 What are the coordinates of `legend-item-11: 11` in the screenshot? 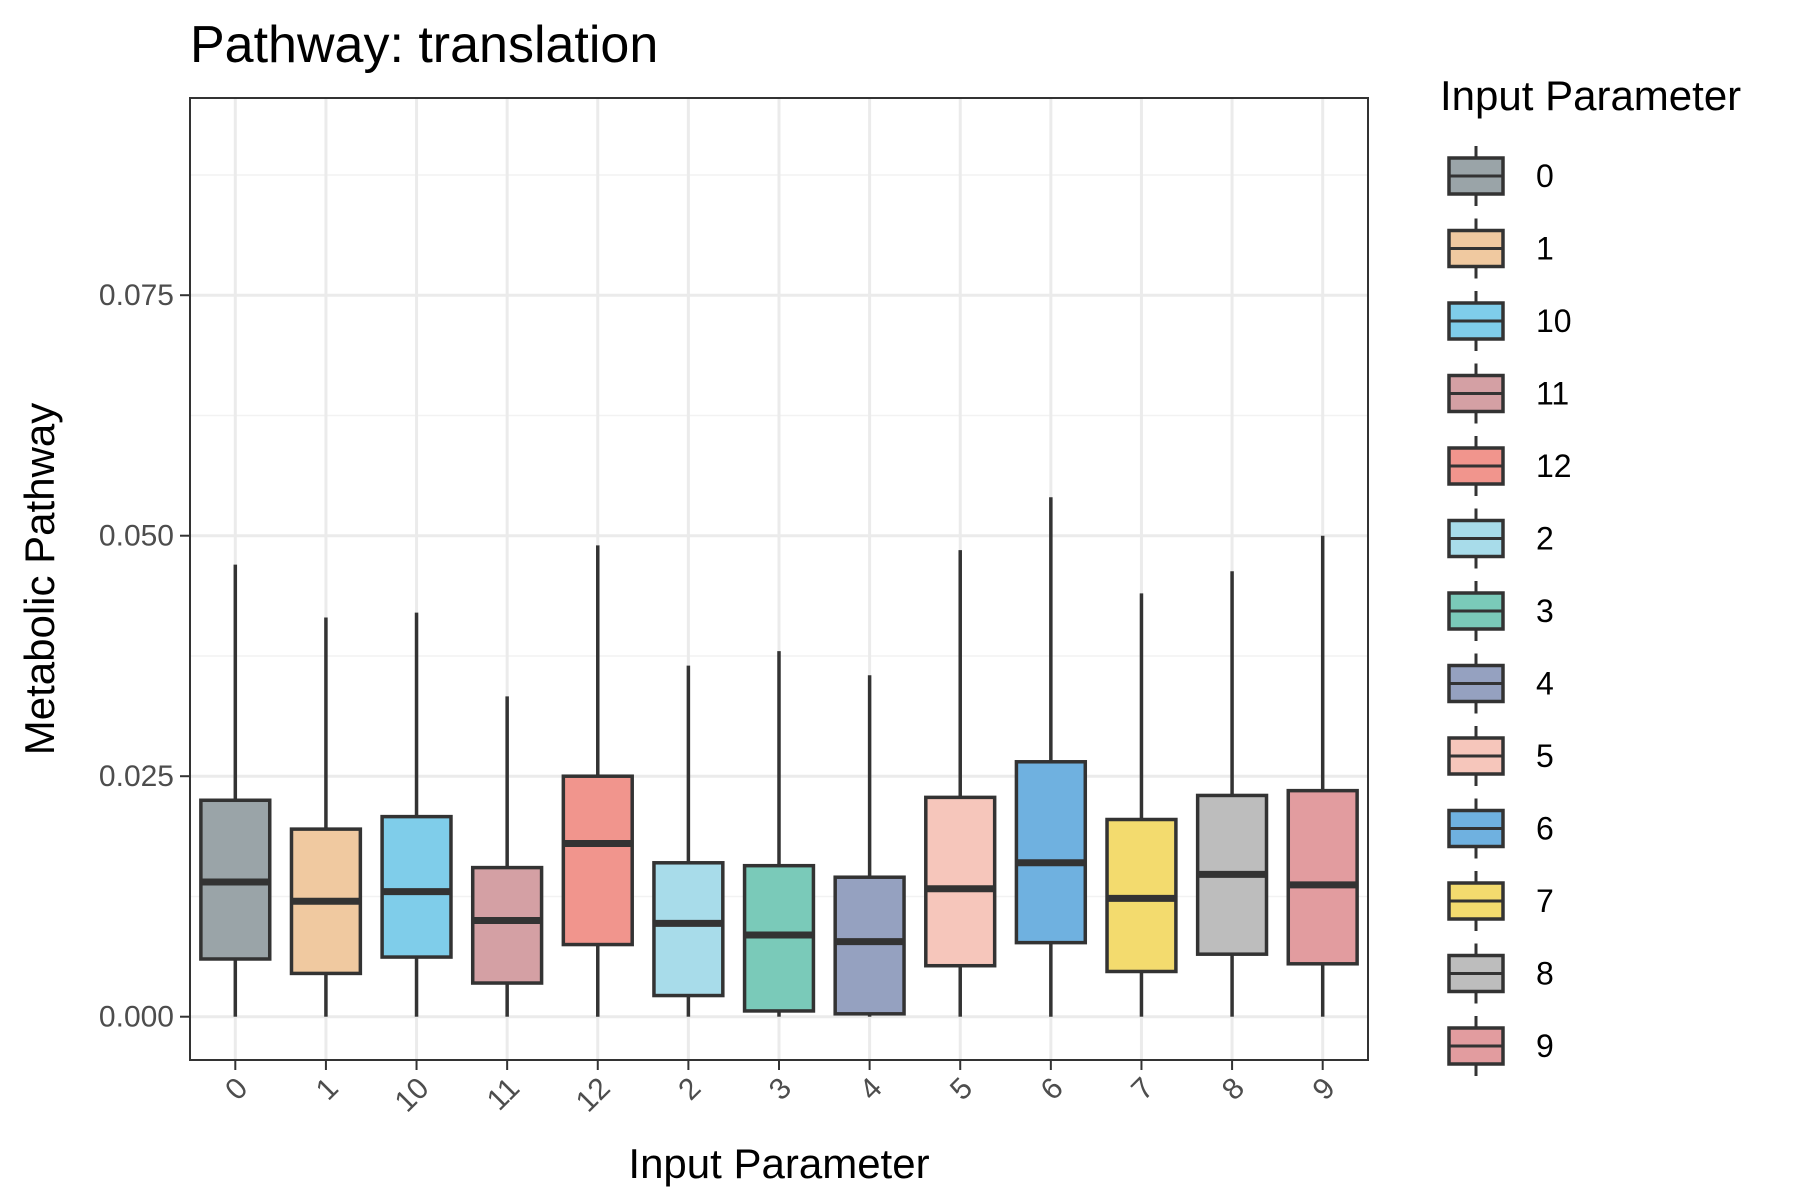 It's located at (1508, 393).